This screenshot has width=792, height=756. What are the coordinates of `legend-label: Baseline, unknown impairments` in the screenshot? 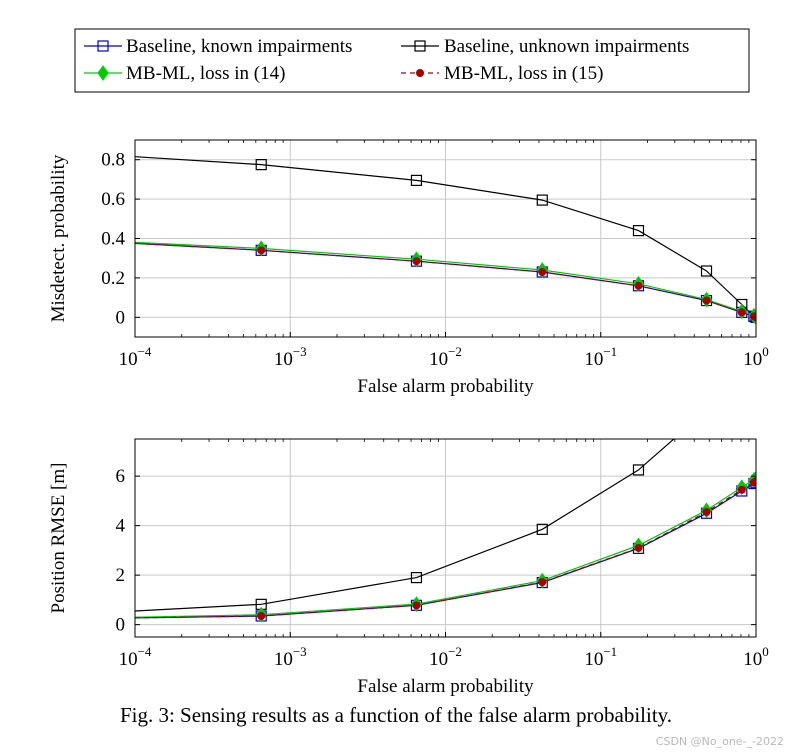 It's located at (566, 46).